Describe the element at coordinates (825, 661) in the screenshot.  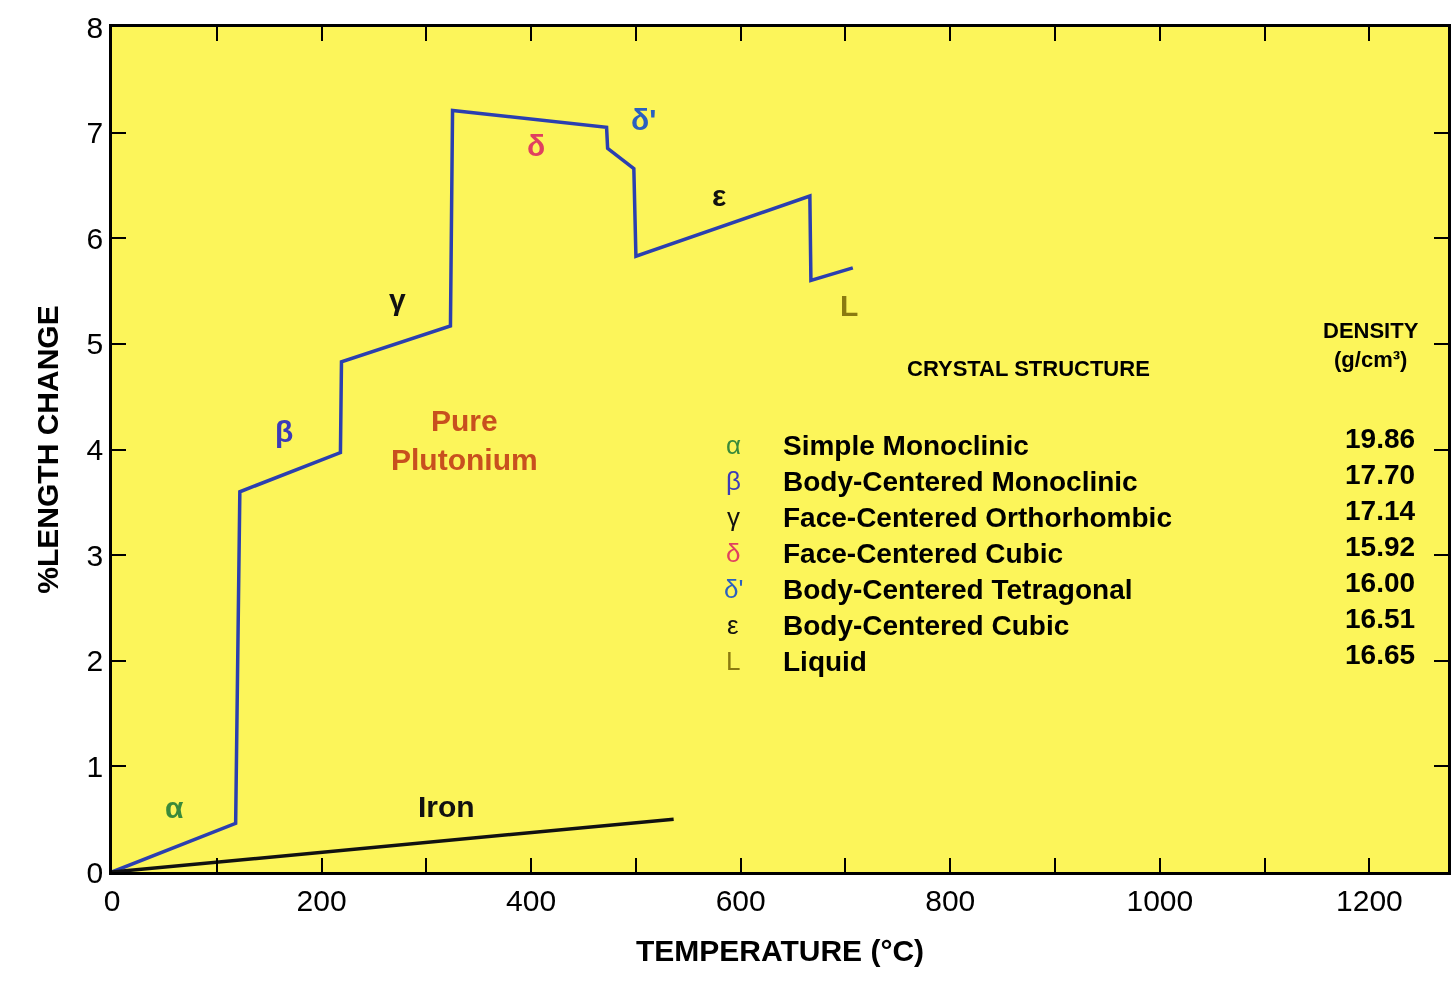
I see `annotation: Liquid` at that location.